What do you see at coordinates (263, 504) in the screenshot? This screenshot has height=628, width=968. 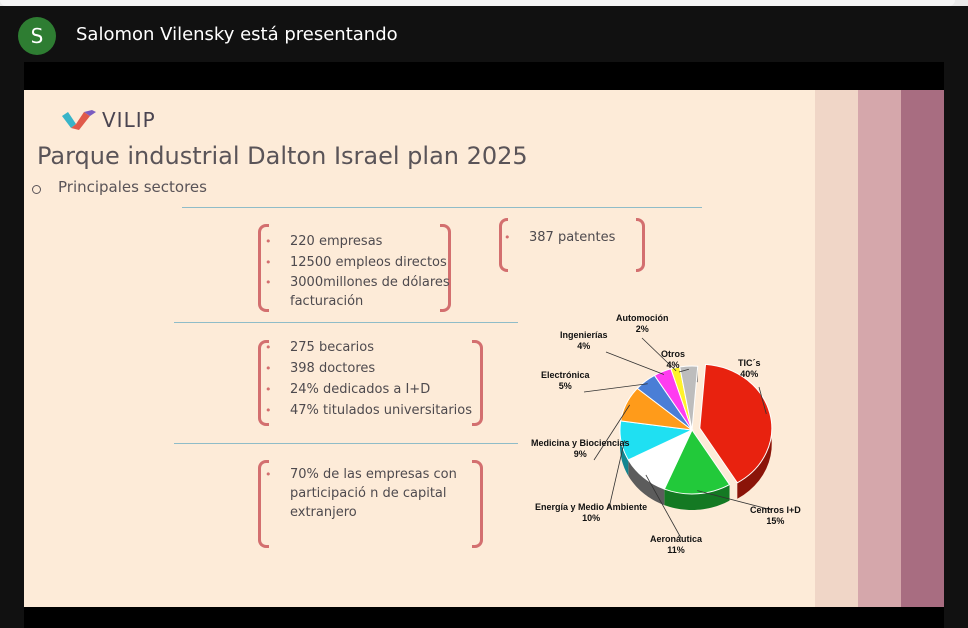 I see `box3-left-bracket` at bounding box center [263, 504].